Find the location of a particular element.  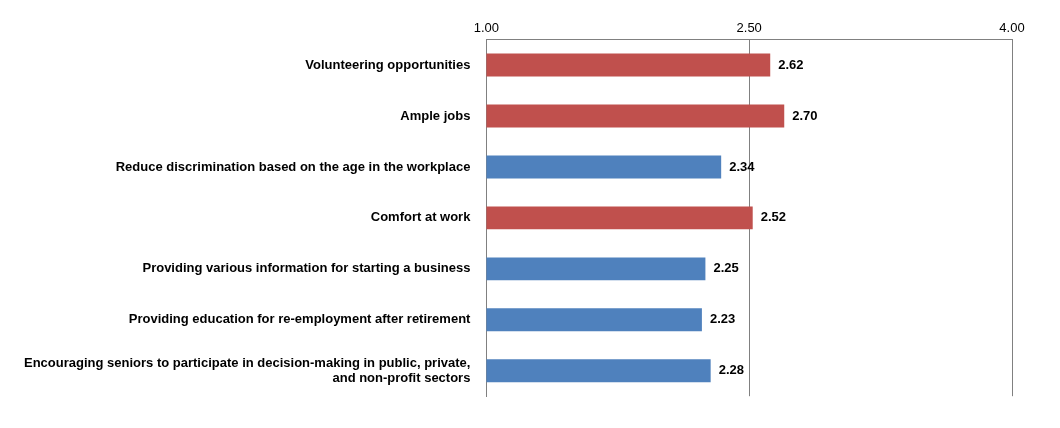

y-tick-label: Providing various information for starting a business is located at coordinates (306, 268).